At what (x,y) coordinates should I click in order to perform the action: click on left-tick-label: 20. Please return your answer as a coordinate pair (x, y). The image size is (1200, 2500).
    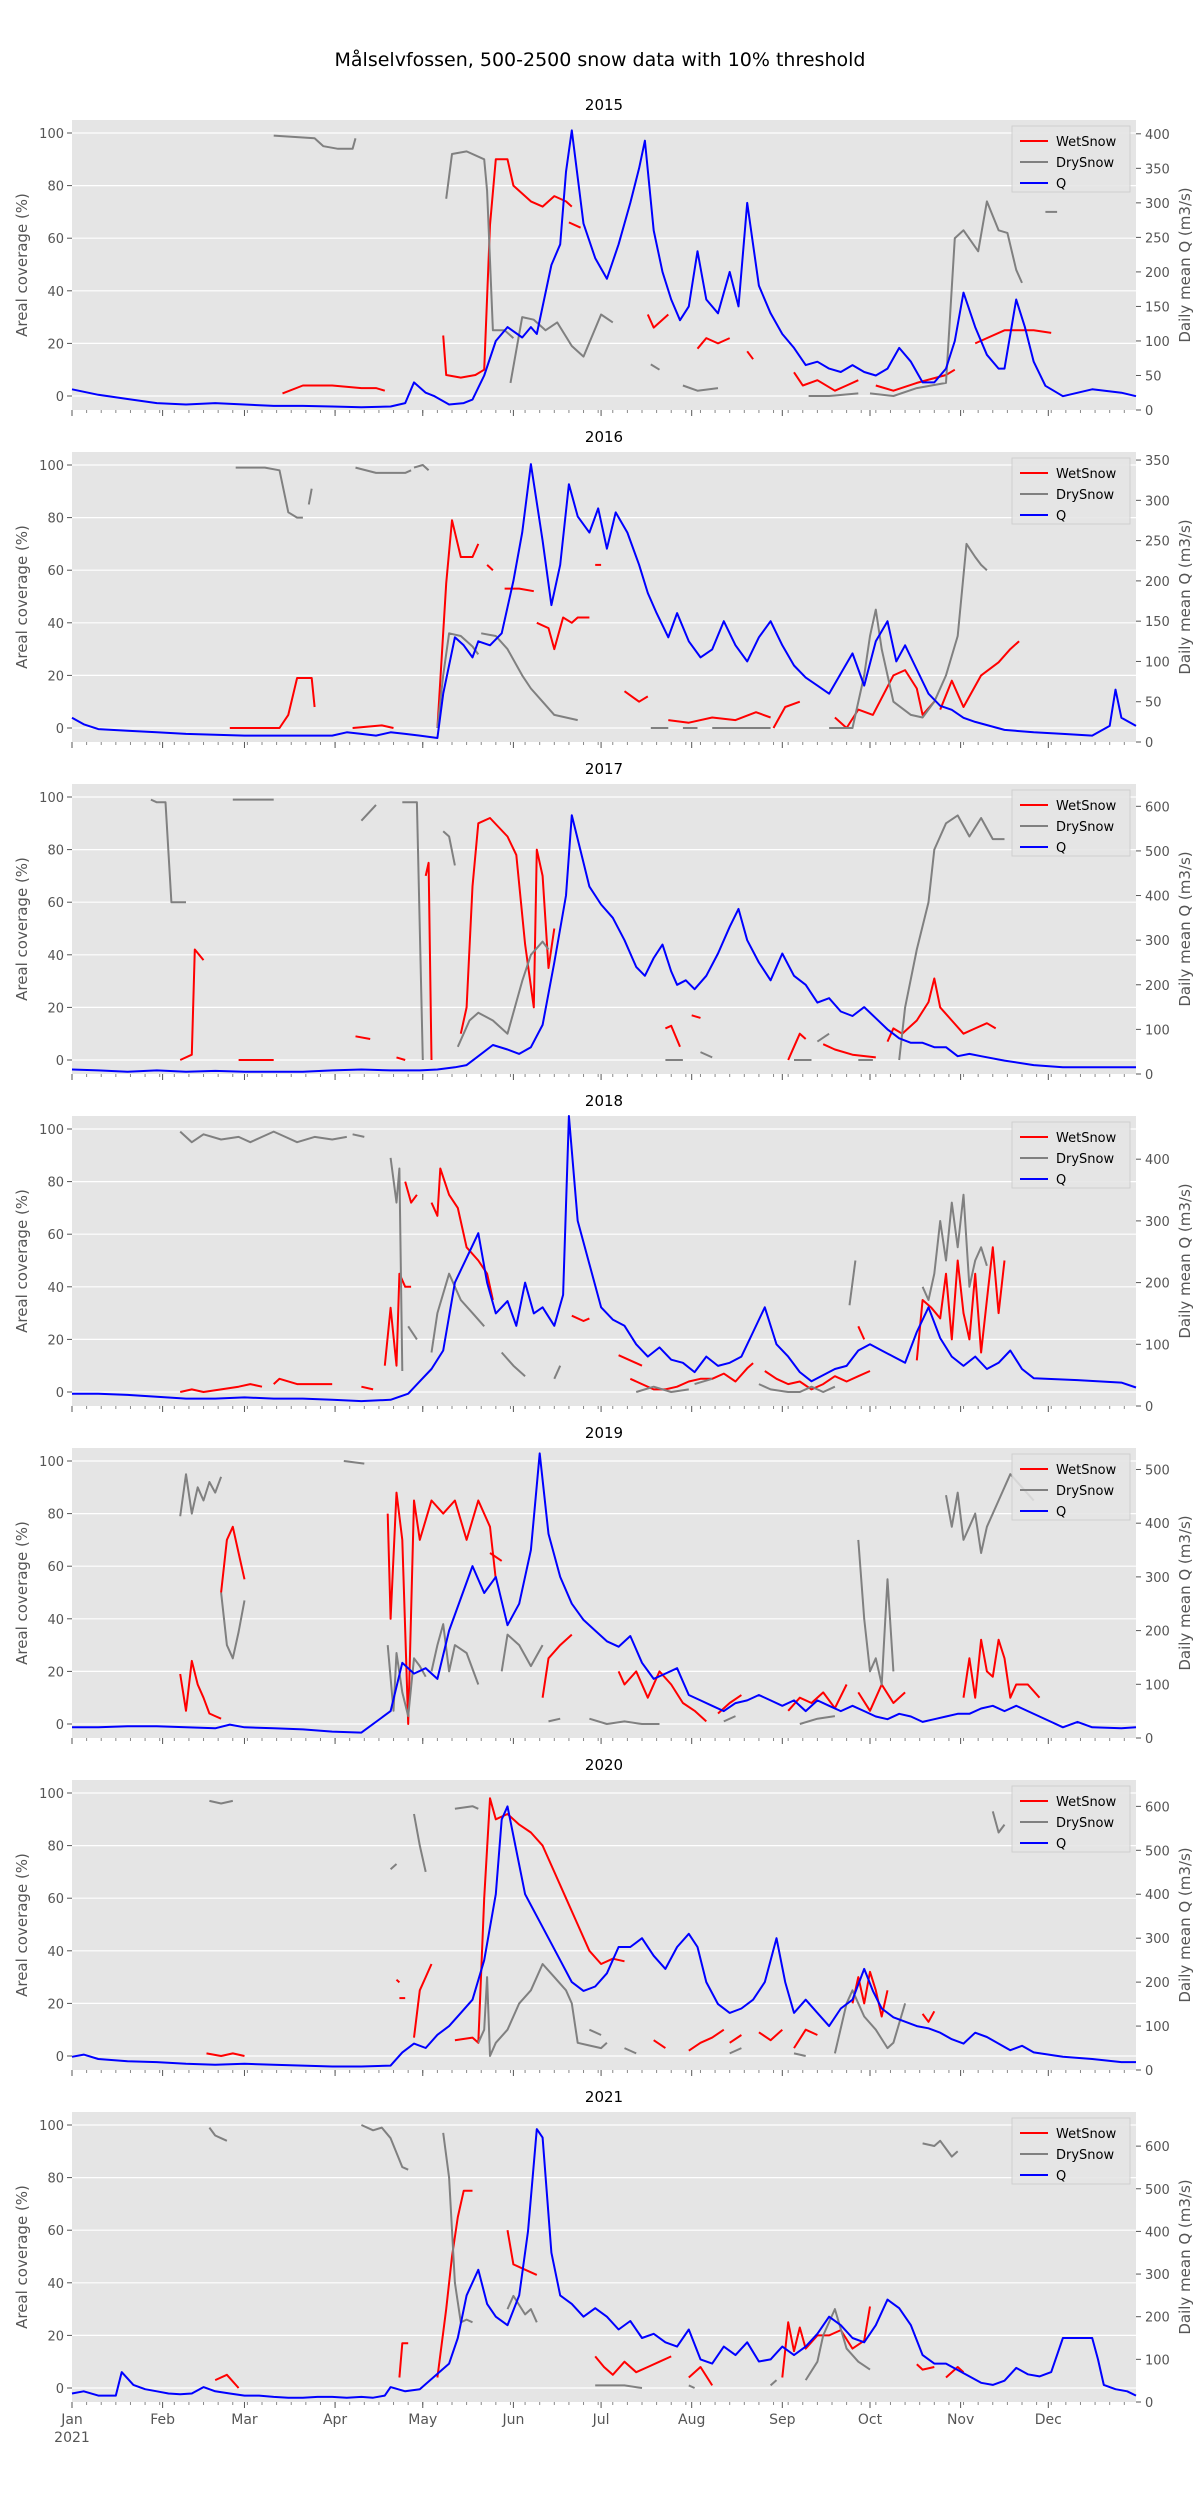
    Looking at the image, I should click on (55, 344).